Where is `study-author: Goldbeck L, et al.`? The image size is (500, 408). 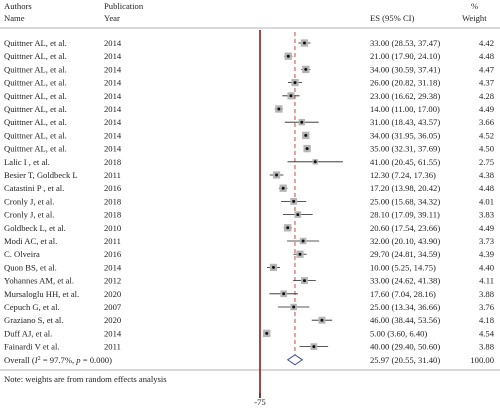
study-author: Goldbeck L, et al. is located at coordinates (35, 228).